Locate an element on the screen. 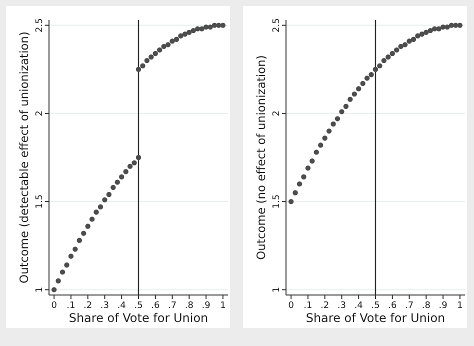 This screenshot has height=346, width=474. x-tick-label: .4 is located at coordinates (121, 306).